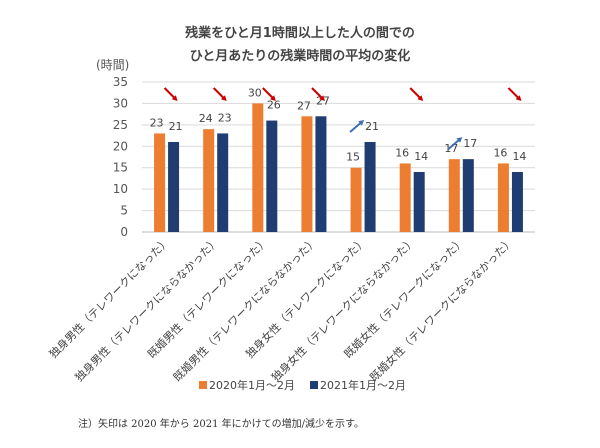  What do you see at coordinates (120, 168) in the screenshot?
I see `y-tick-label: 15` at bounding box center [120, 168].